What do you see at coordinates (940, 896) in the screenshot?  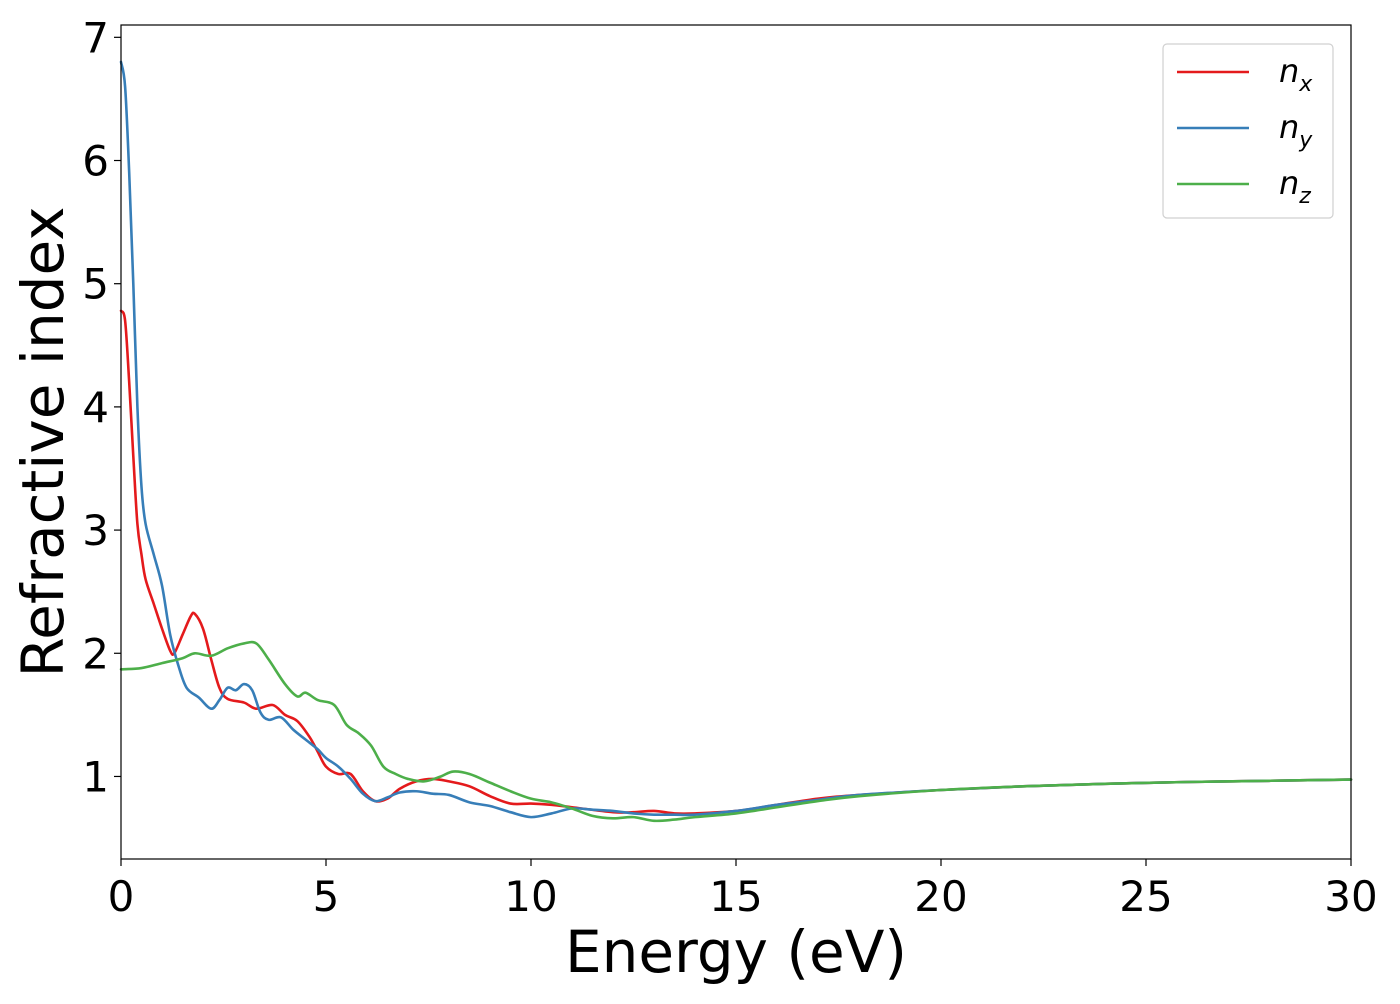 I see `x-tick-label: 20` at bounding box center [940, 896].